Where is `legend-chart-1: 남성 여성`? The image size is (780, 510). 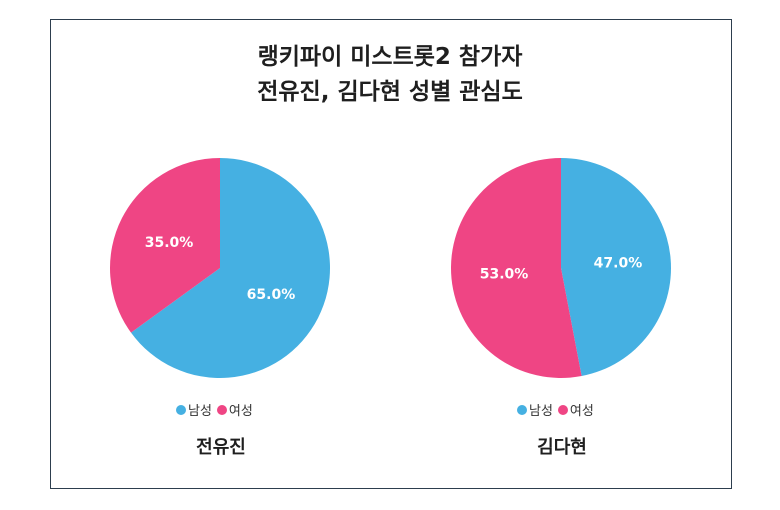 legend-chart-1: 남성 여성 is located at coordinates (217, 409).